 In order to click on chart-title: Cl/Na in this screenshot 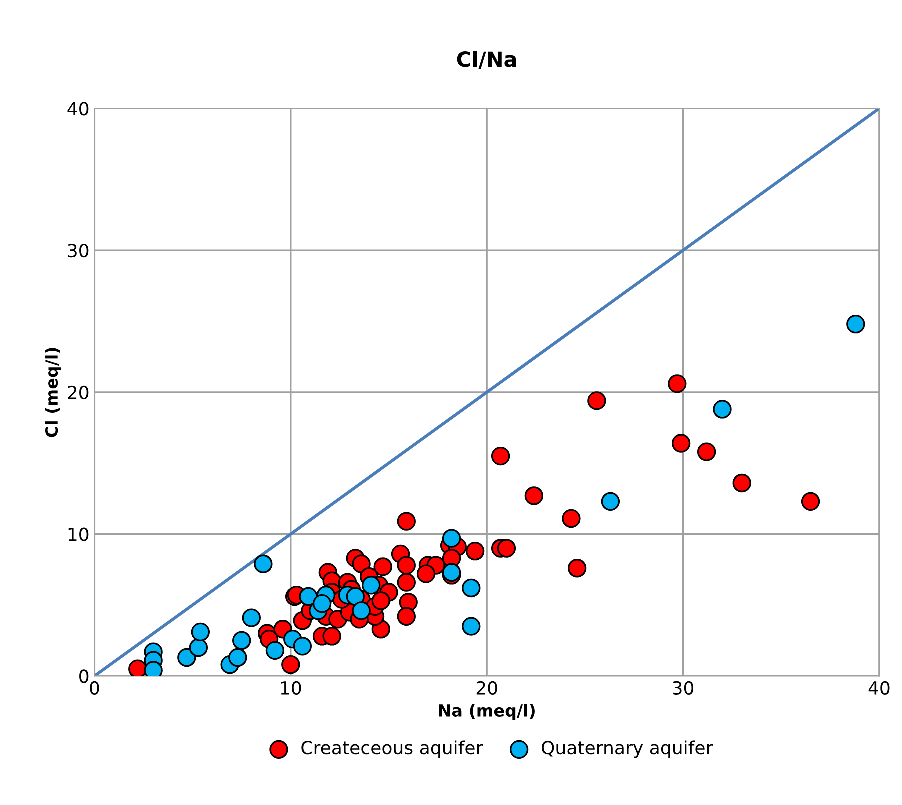, I will do `click(486, 60)`.